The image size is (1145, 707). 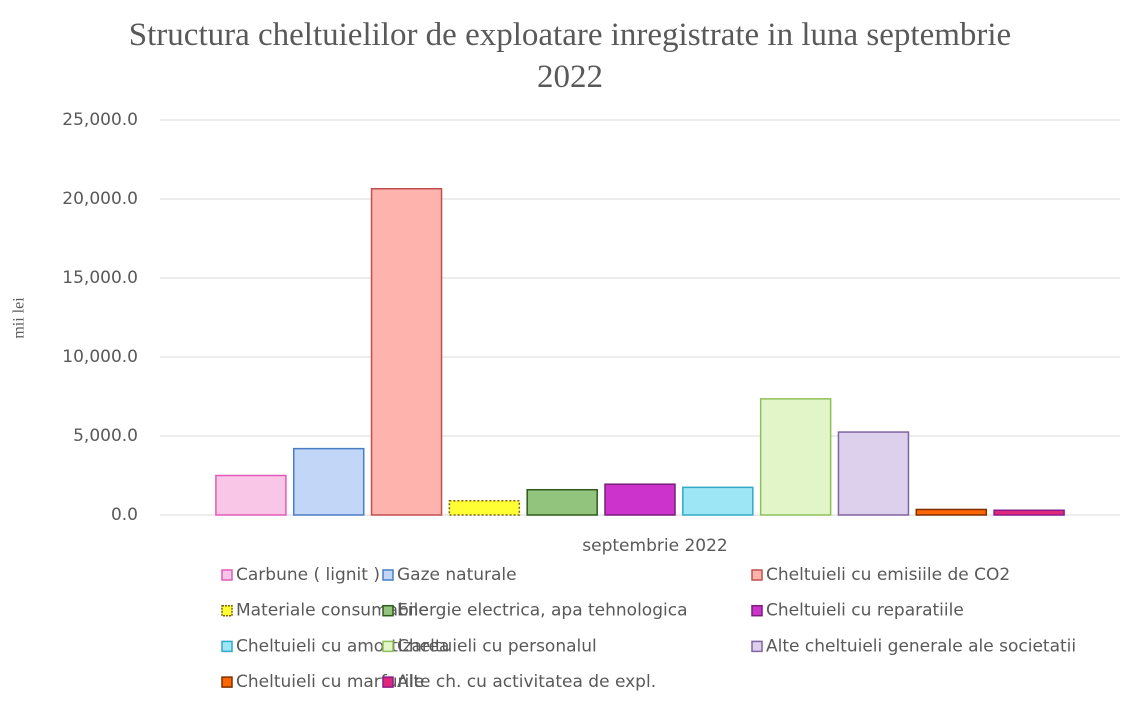 What do you see at coordinates (921, 646) in the screenshot?
I see `legend-label: Alte cheltuieli generale ale societatii` at bounding box center [921, 646].